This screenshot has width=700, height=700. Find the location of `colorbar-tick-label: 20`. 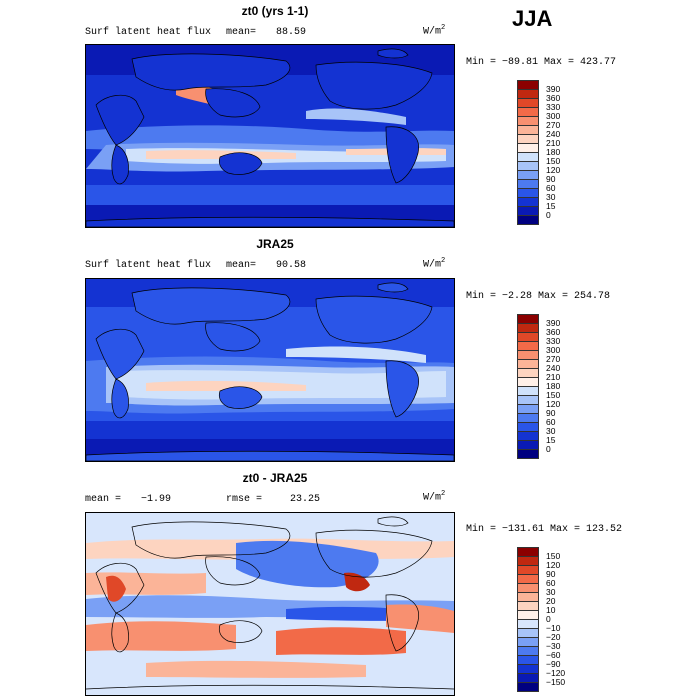

colorbar-tick-label: 20 is located at coordinates (551, 600).